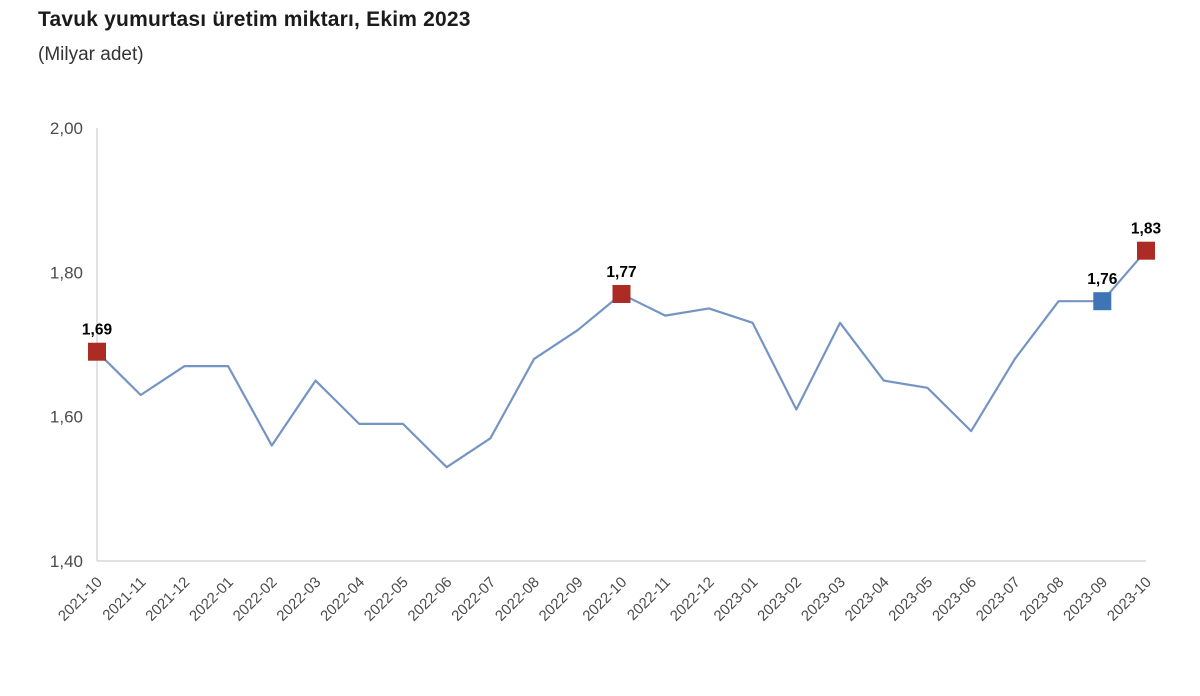  Describe the element at coordinates (954, 599) in the screenshot. I see `x-tick-label: 2023-06` at that location.